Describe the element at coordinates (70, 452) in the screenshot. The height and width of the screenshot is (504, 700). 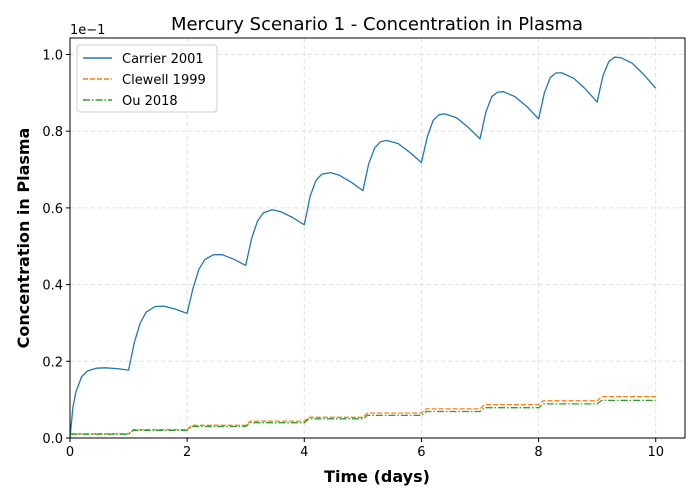
I see `x-tick-label: 0` at that location.